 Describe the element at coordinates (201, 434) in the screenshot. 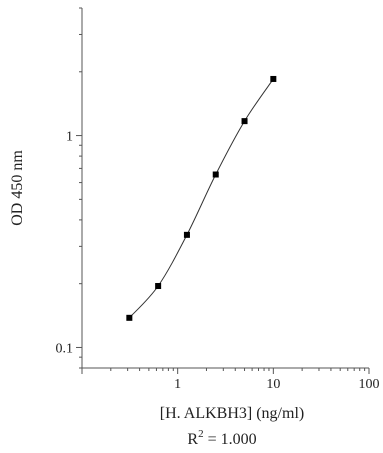

I see `r-squared-superscript: 2` at that location.